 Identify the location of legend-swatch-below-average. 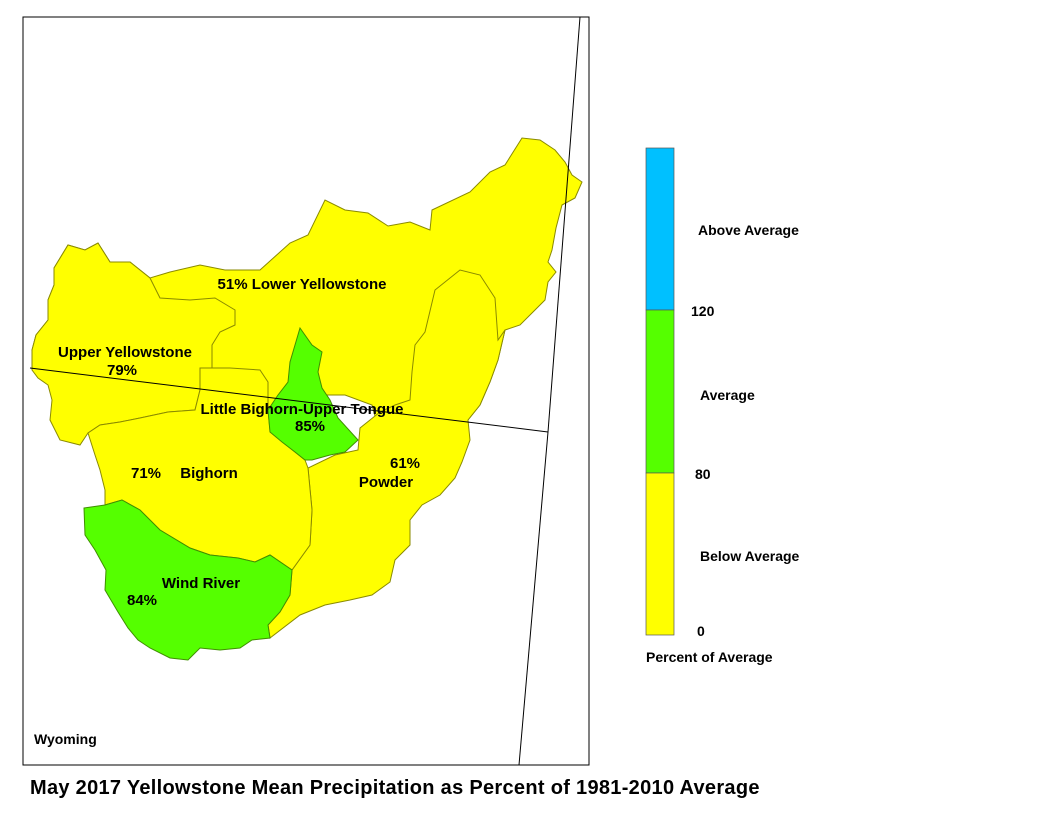
(660, 554).